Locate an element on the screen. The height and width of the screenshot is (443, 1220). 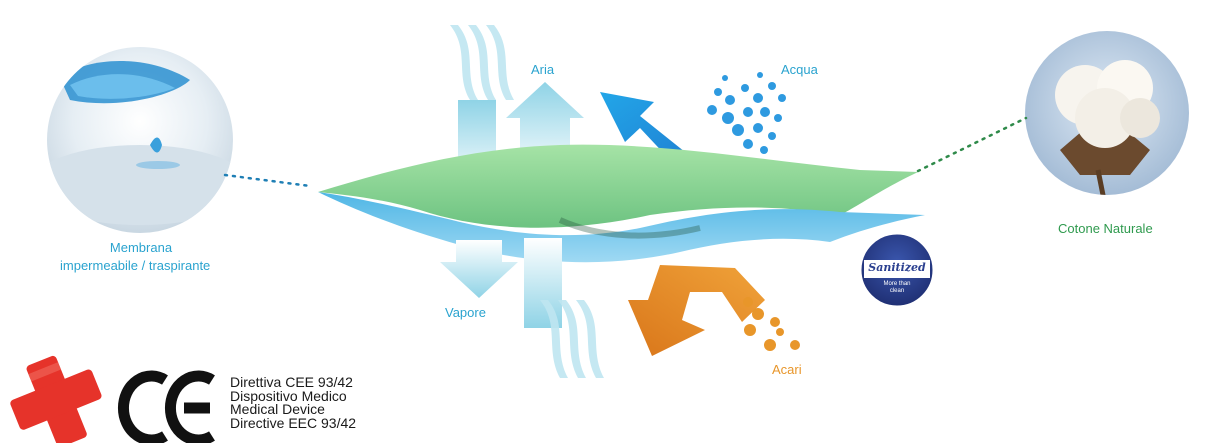
air-down-column is located at coordinates (543, 283).